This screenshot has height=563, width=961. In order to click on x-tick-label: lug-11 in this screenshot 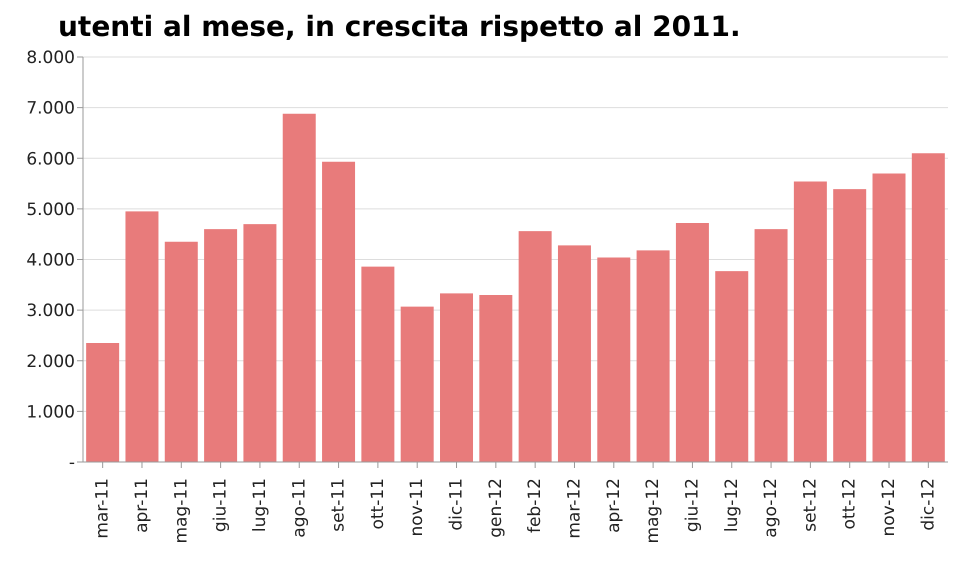, I will do `click(260, 505)`.